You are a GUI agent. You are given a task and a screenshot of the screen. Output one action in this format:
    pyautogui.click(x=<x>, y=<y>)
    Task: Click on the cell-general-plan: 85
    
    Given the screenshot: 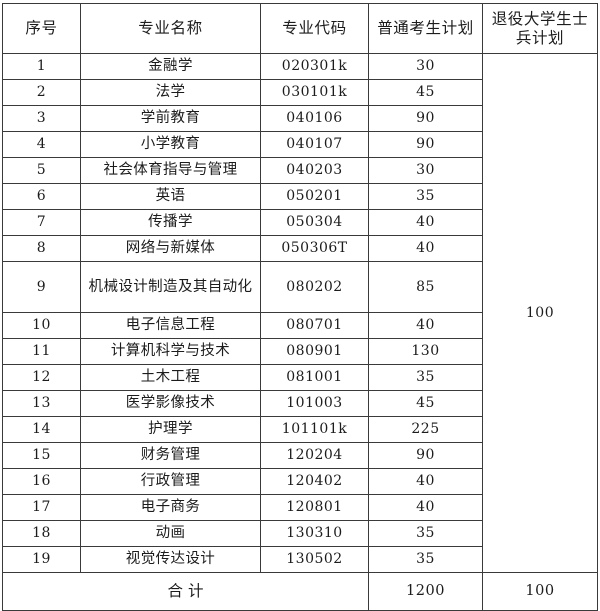 What is the action you would take?
    pyautogui.click(x=425, y=287)
    